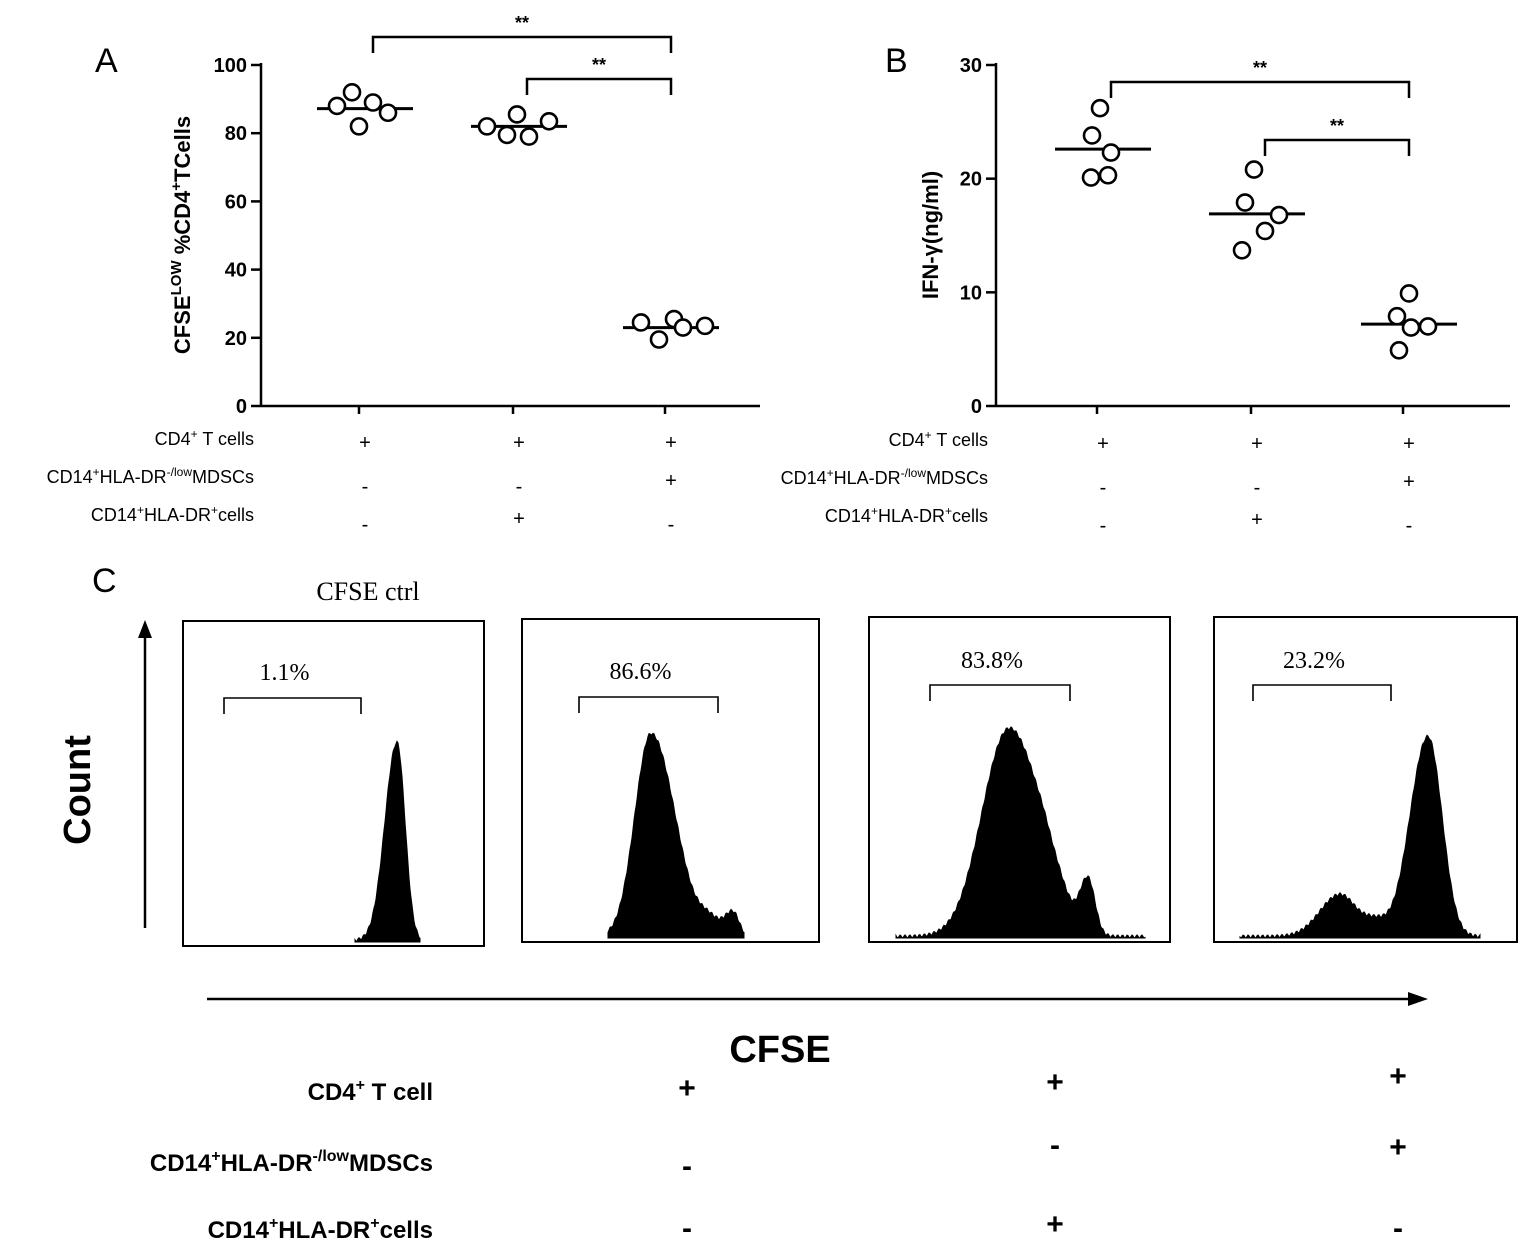  Describe the element at coordinates (930, 235) in the screenshot. I see `panel-b-y-axis-label: IFN-γ(ng/ml)` at that location.